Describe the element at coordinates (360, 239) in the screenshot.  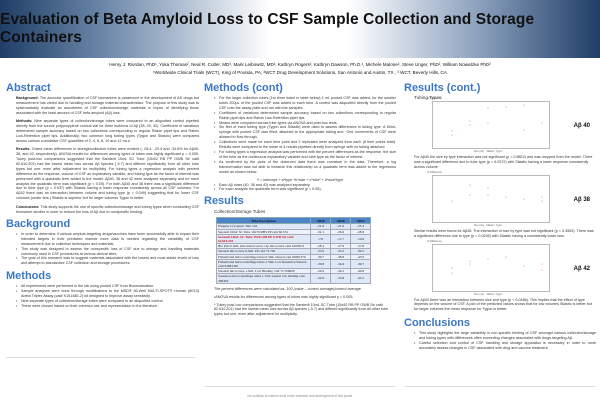
I see `ab42-value: -10.6` at that location.